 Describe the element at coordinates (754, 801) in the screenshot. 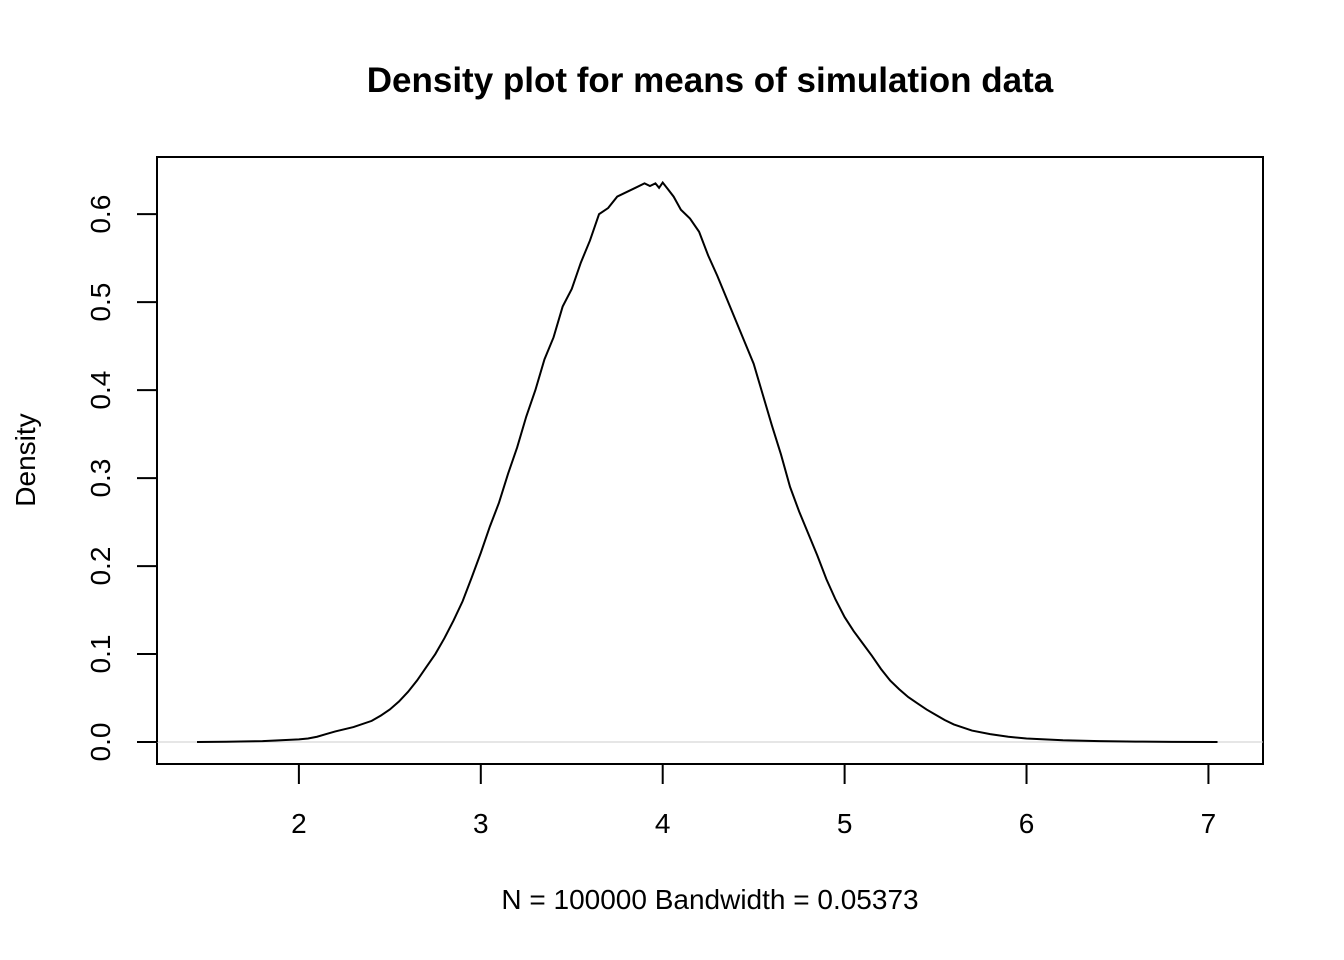

I see `x-axis: 2 3 4 5 6 7` at that location.